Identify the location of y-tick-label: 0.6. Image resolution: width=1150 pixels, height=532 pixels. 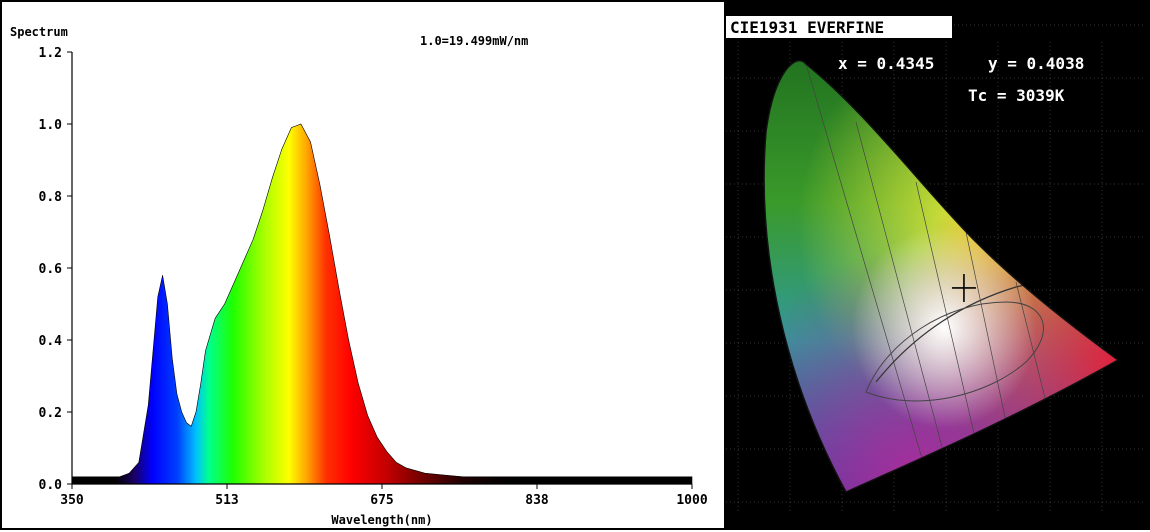
(51, 269).